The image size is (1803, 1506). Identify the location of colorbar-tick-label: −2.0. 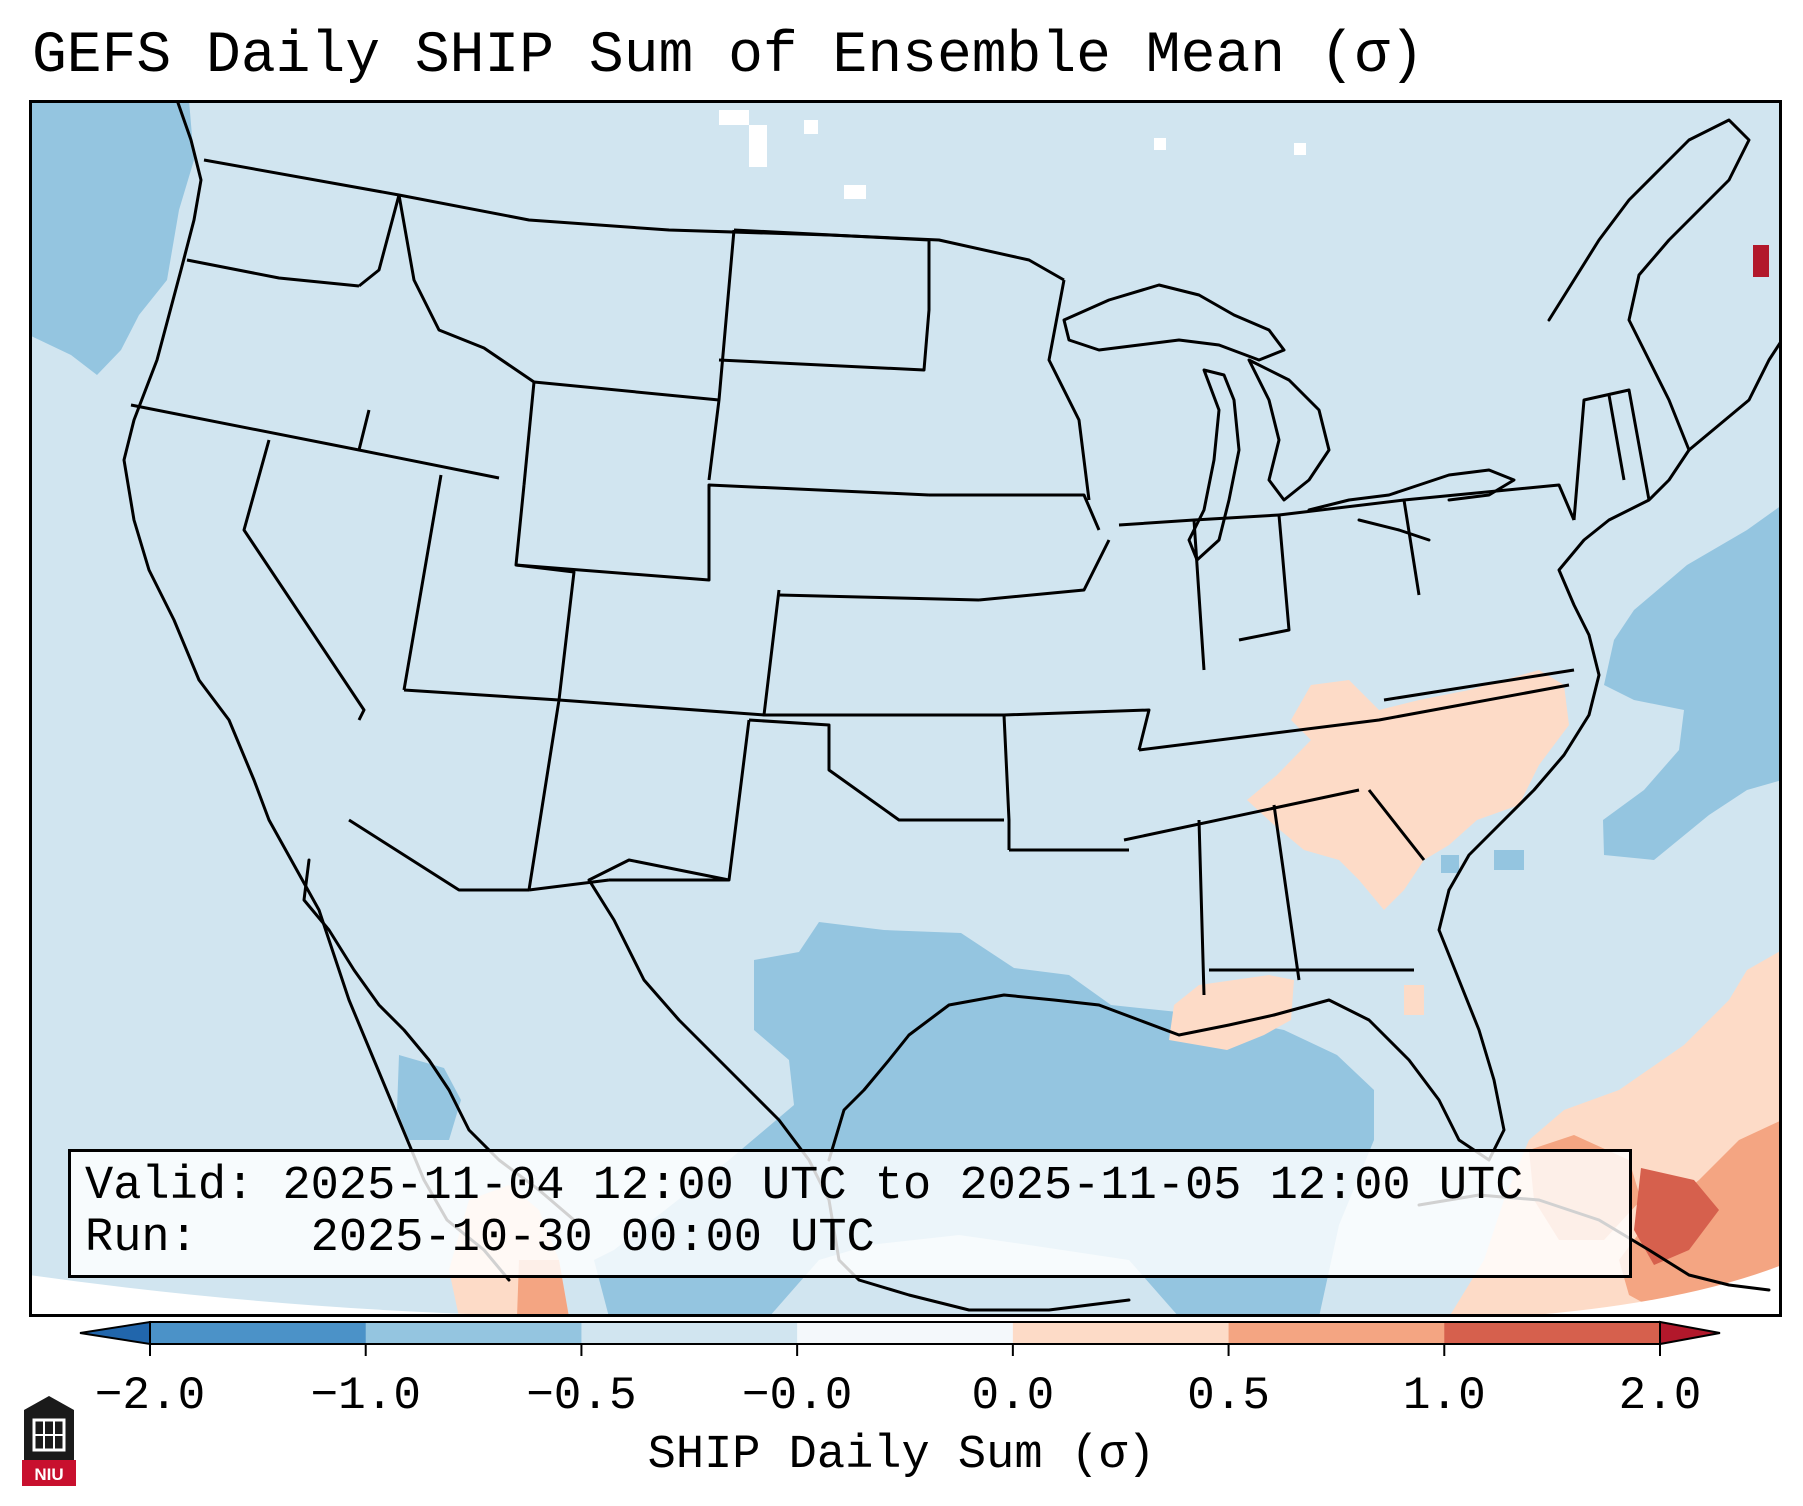
(150, 1396).